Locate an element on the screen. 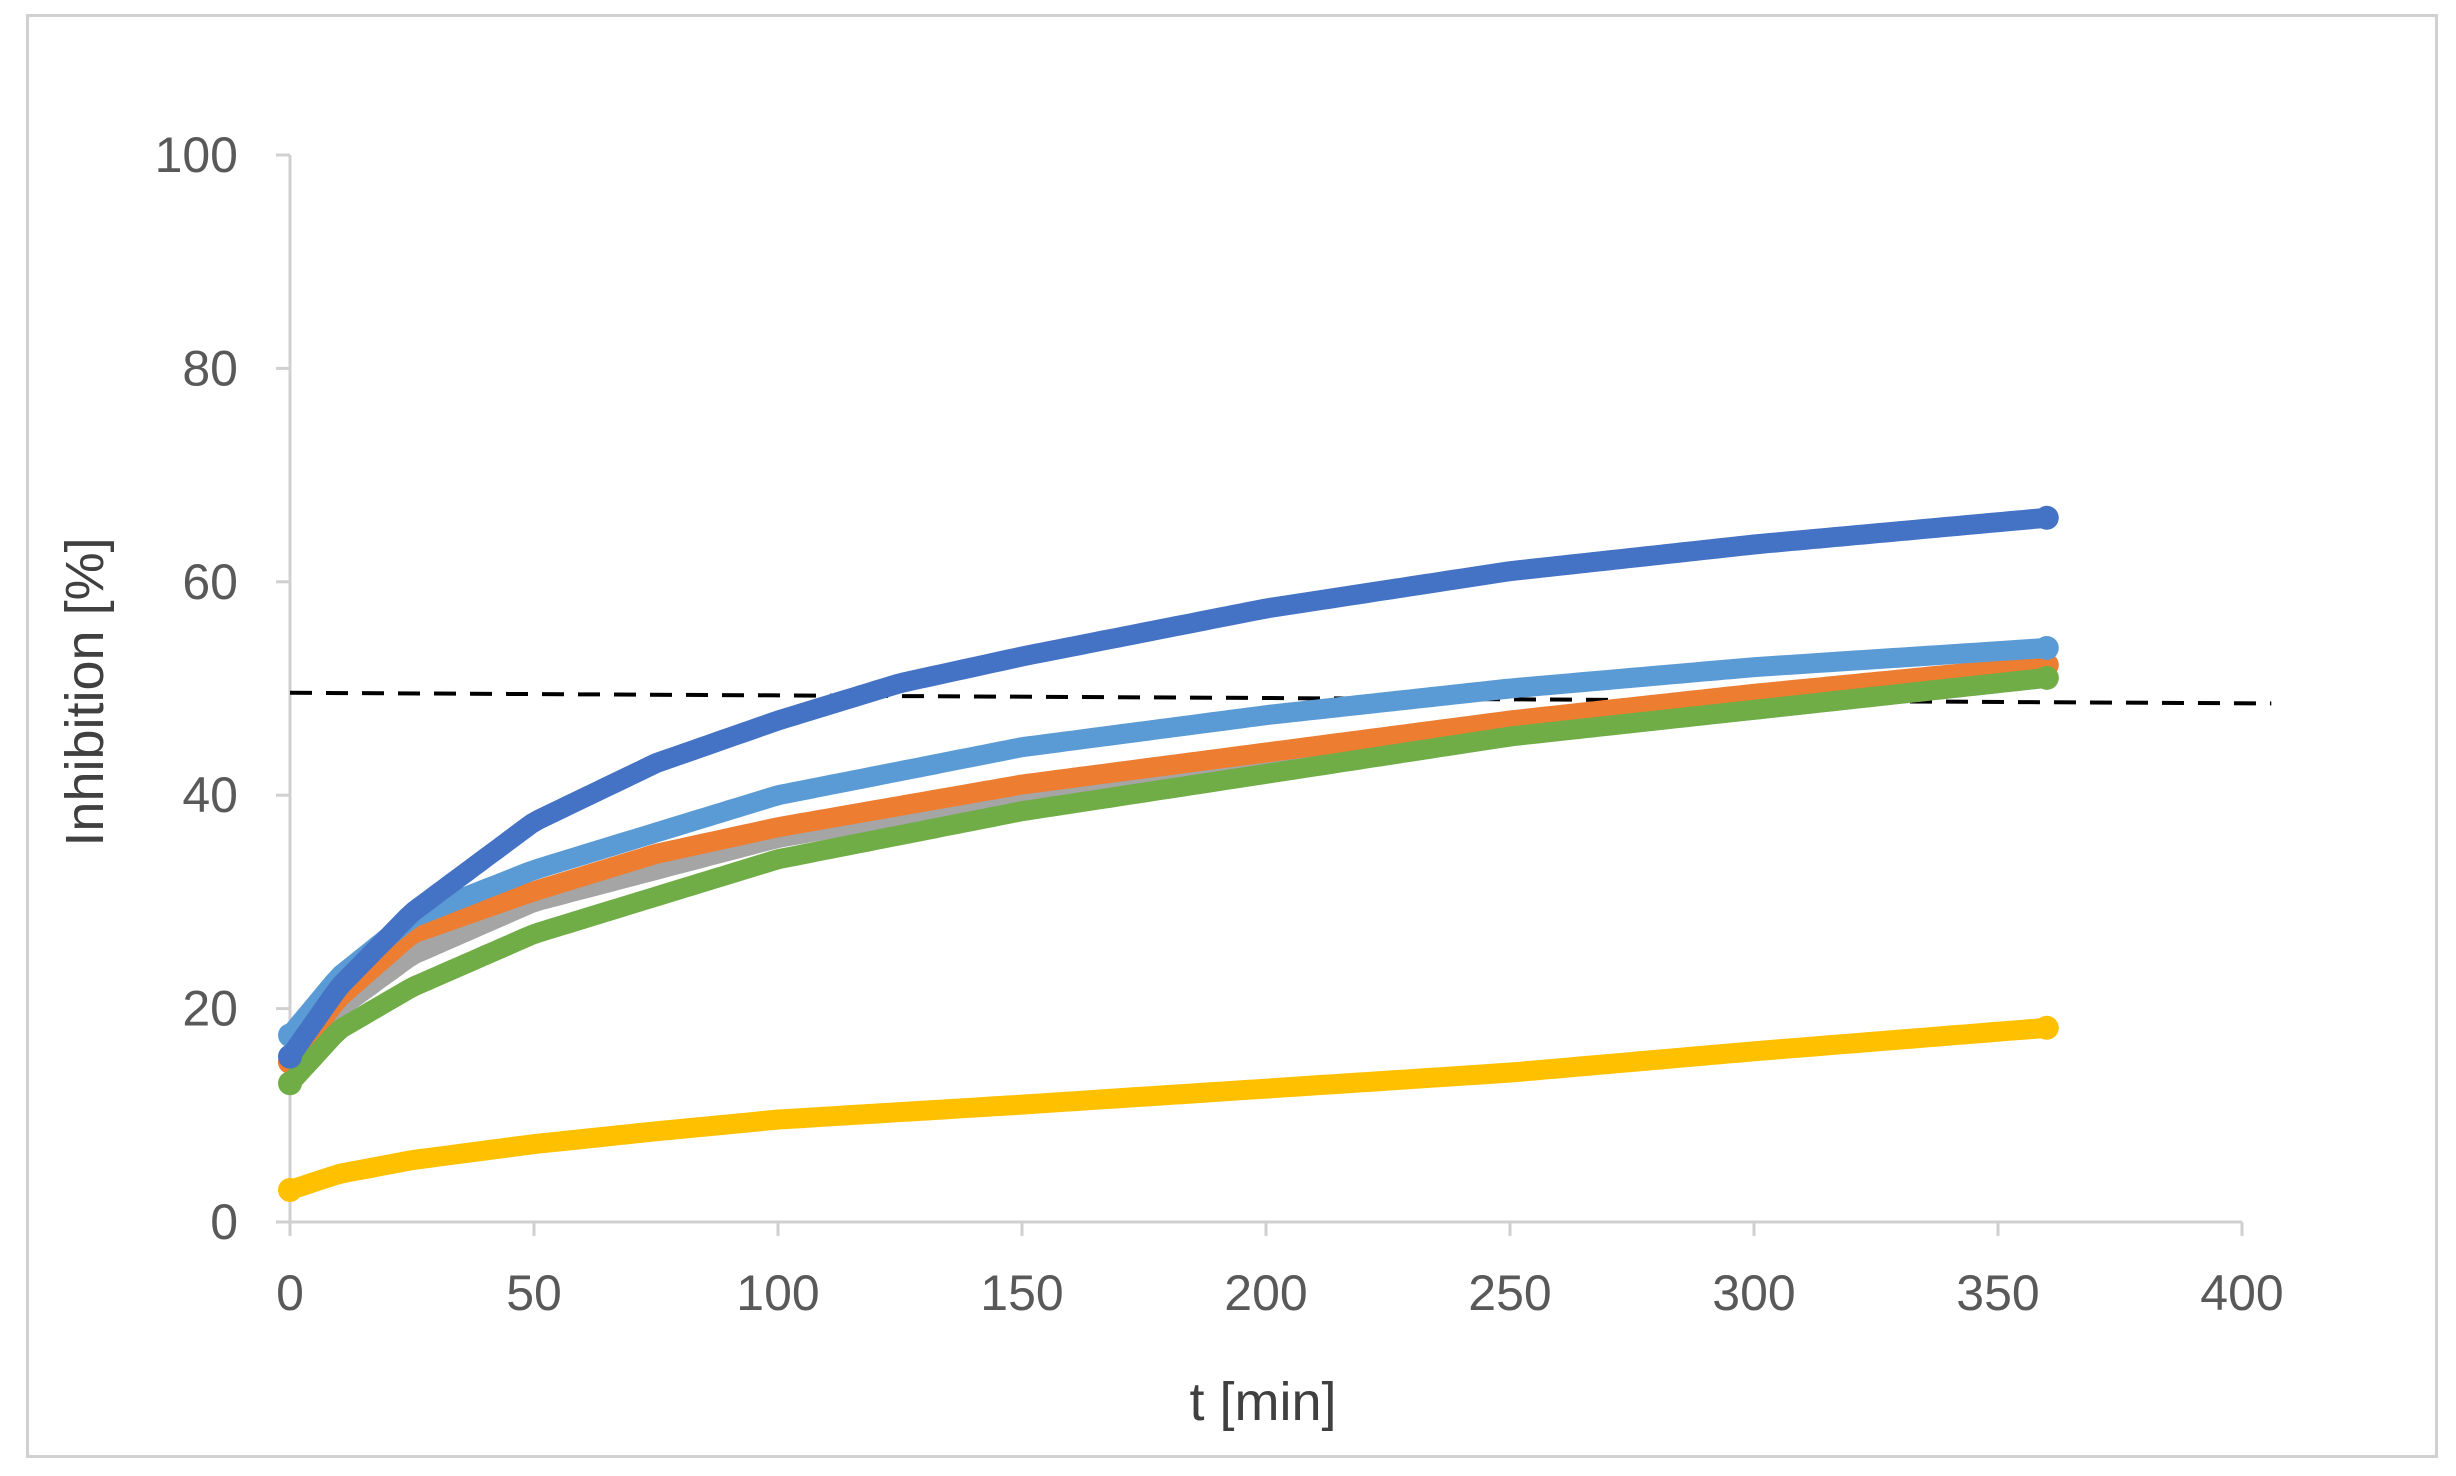  y-tick-label: 20 is located at coordinates (210, 1009).